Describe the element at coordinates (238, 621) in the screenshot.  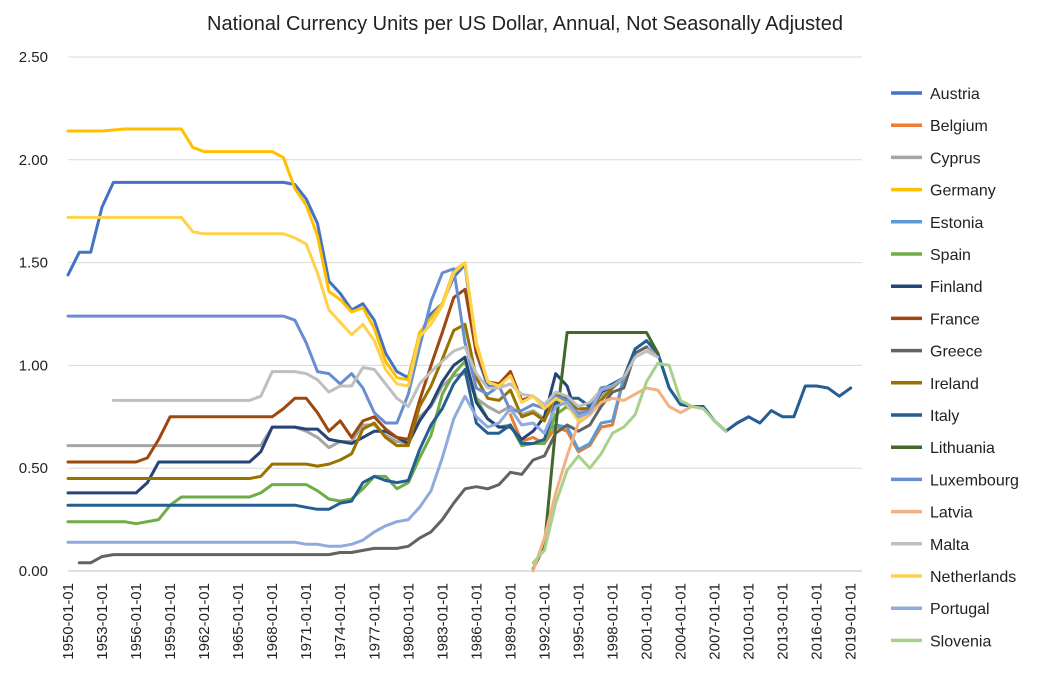
I see `x-tick-label: 1965-01-01` at that location.